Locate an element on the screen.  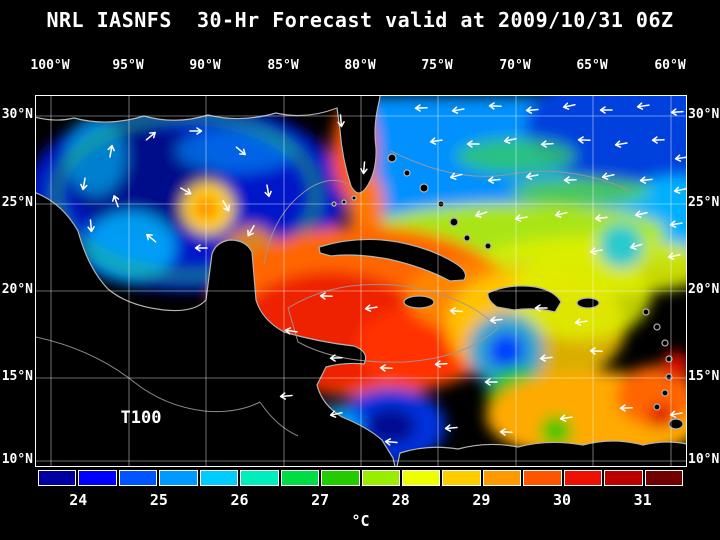
colorbar-tick: 31 is located at coordinates (642, 500).